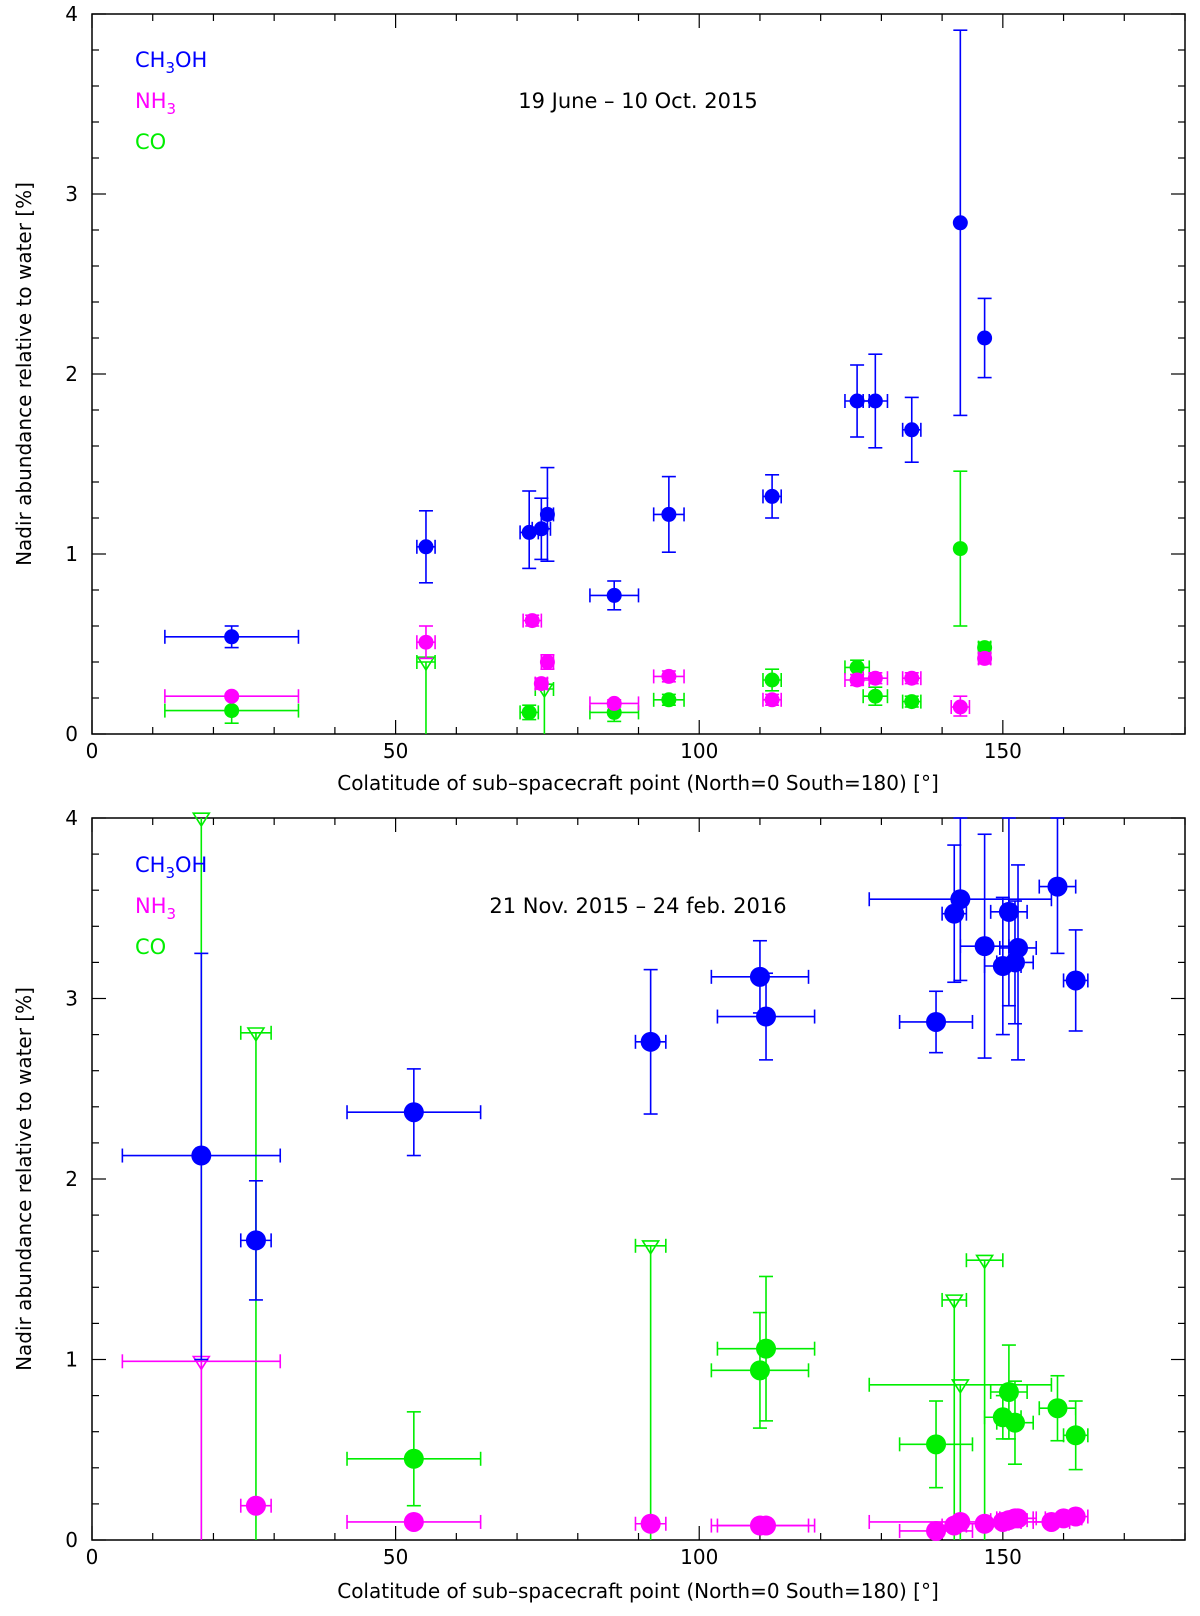 The height and width of the screenshot is (1616, 1200). I want to click on legend-CO: CO, so click(150, 142).